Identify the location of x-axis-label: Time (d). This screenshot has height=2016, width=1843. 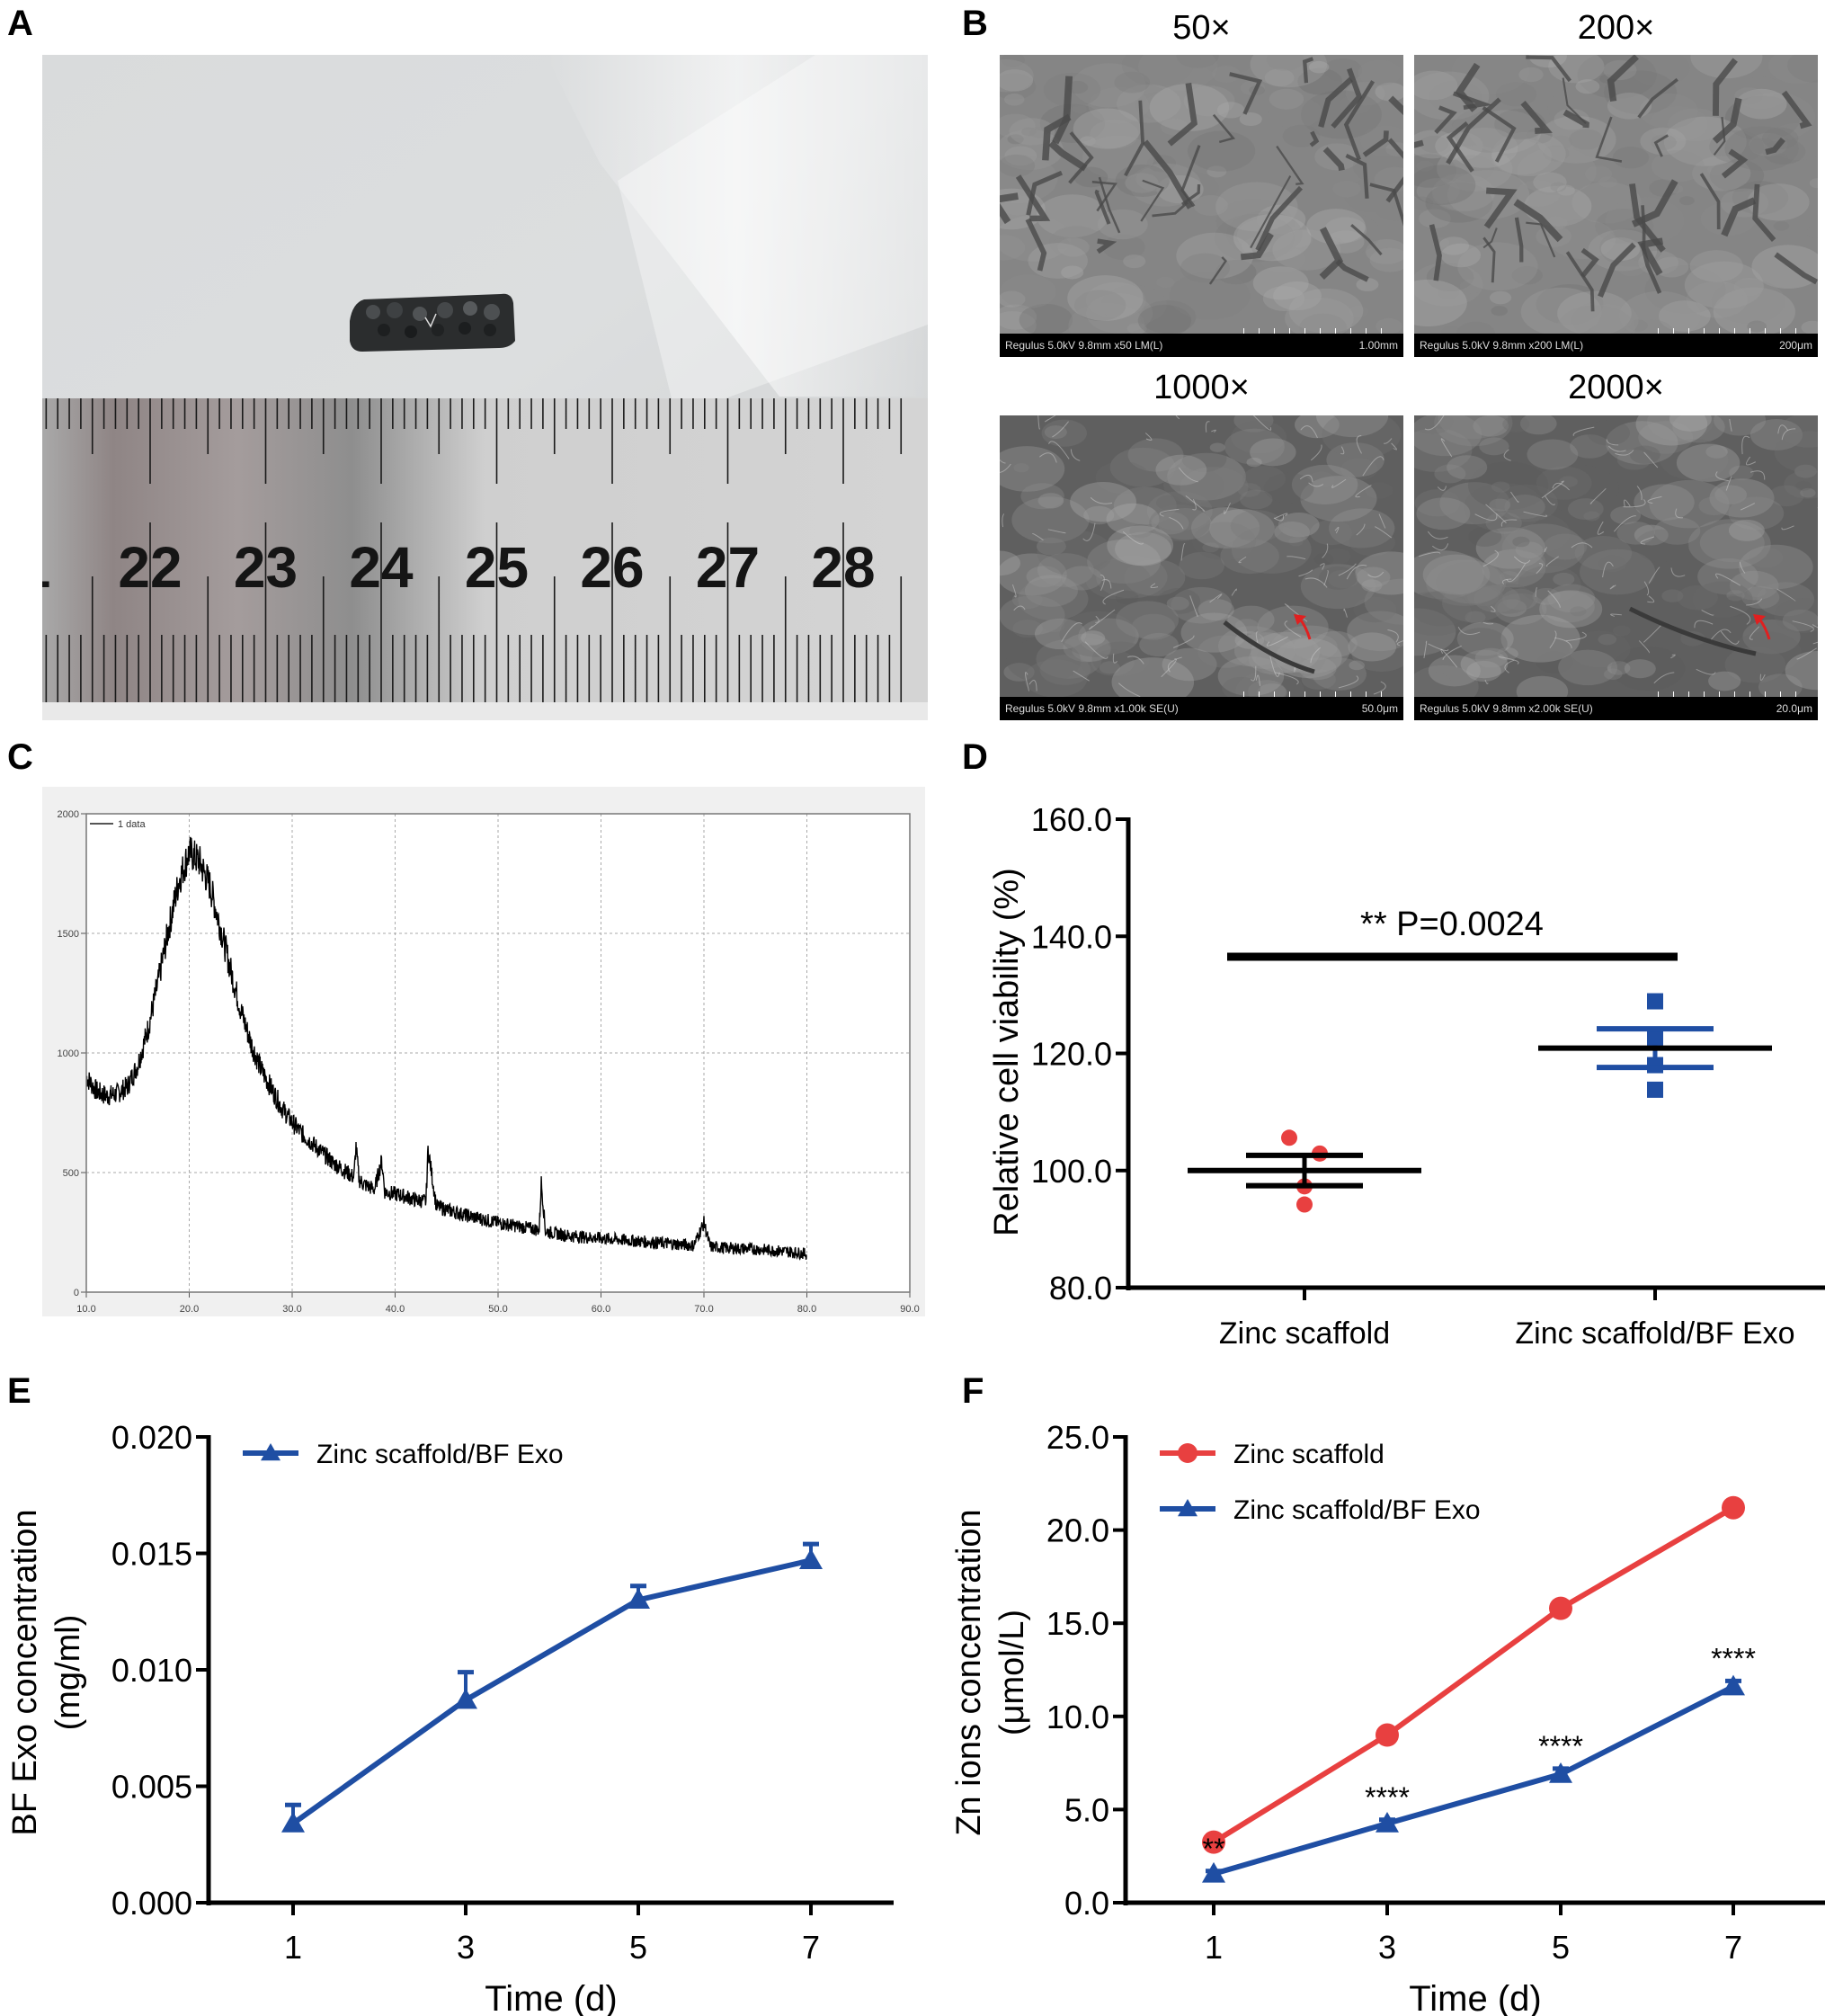
(1475, 1997).